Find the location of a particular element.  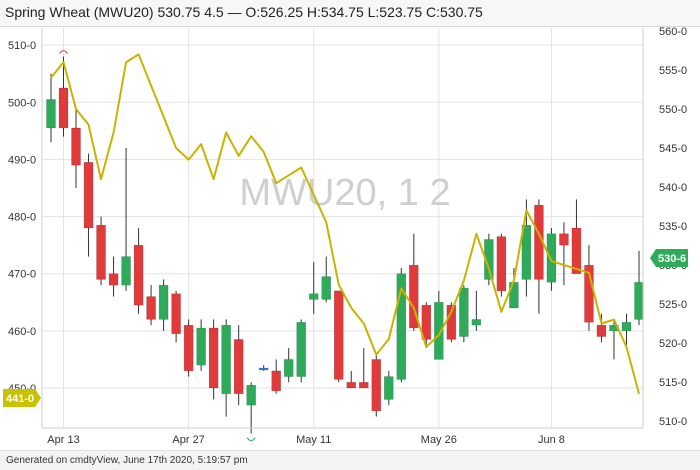

right-tick-label: 555-0 is located at coordinates (673, 71).